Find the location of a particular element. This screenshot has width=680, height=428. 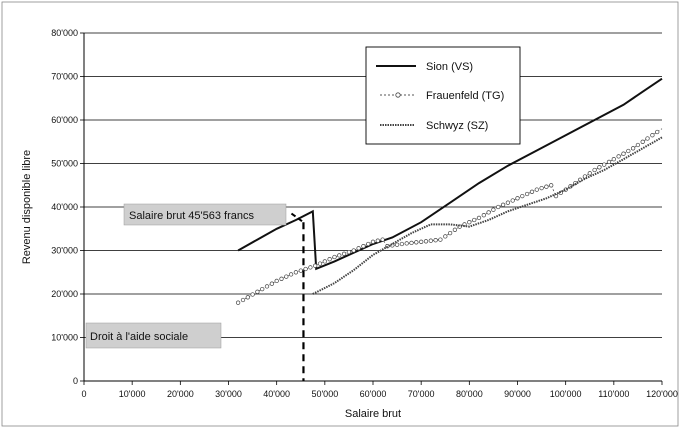

x-tick-label: 70'000 is located at coordinates (421, 394).